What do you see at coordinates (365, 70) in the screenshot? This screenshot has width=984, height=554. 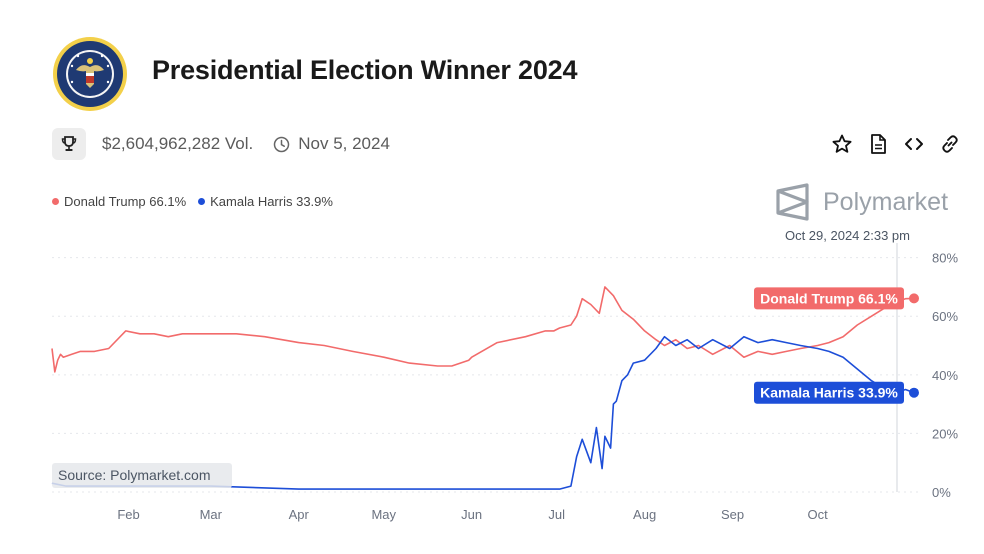 I see `page-title: Presidential Election Winner 2024` at bounding box center [365, 70].